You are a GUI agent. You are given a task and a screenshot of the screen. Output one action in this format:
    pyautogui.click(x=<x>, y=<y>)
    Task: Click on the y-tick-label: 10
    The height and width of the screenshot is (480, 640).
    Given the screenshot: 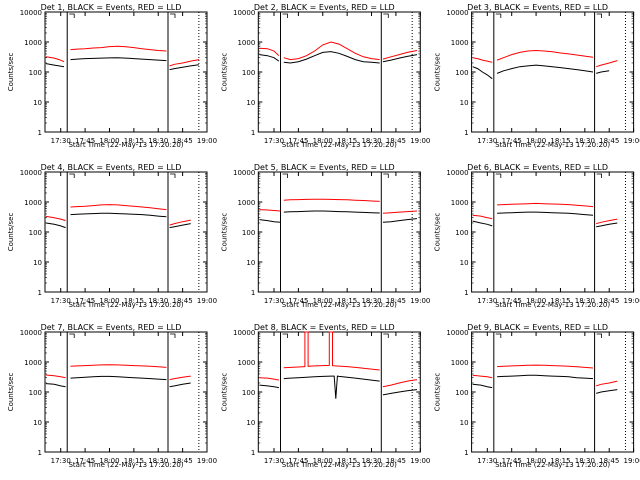 What is the action you would take?
    pyautogui.click(x=37, y=263)
    